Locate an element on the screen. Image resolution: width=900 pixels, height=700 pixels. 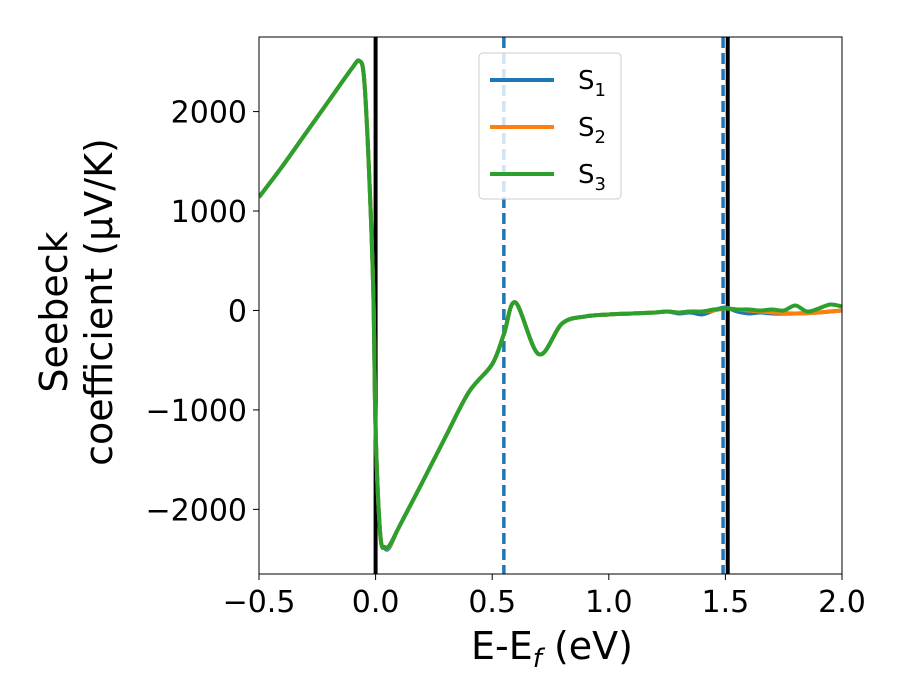
x-axis: −0.5 0.0 0.5 1.0 1.5 2.0 is located at coordinates (544, 597).